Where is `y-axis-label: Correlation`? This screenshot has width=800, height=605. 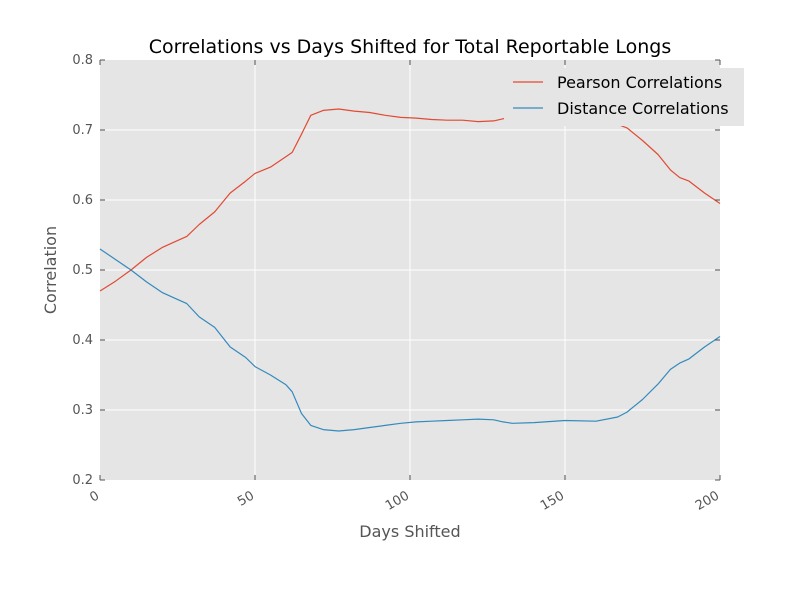 y-axis-label: Correlation is located at coordinates (50, 270).